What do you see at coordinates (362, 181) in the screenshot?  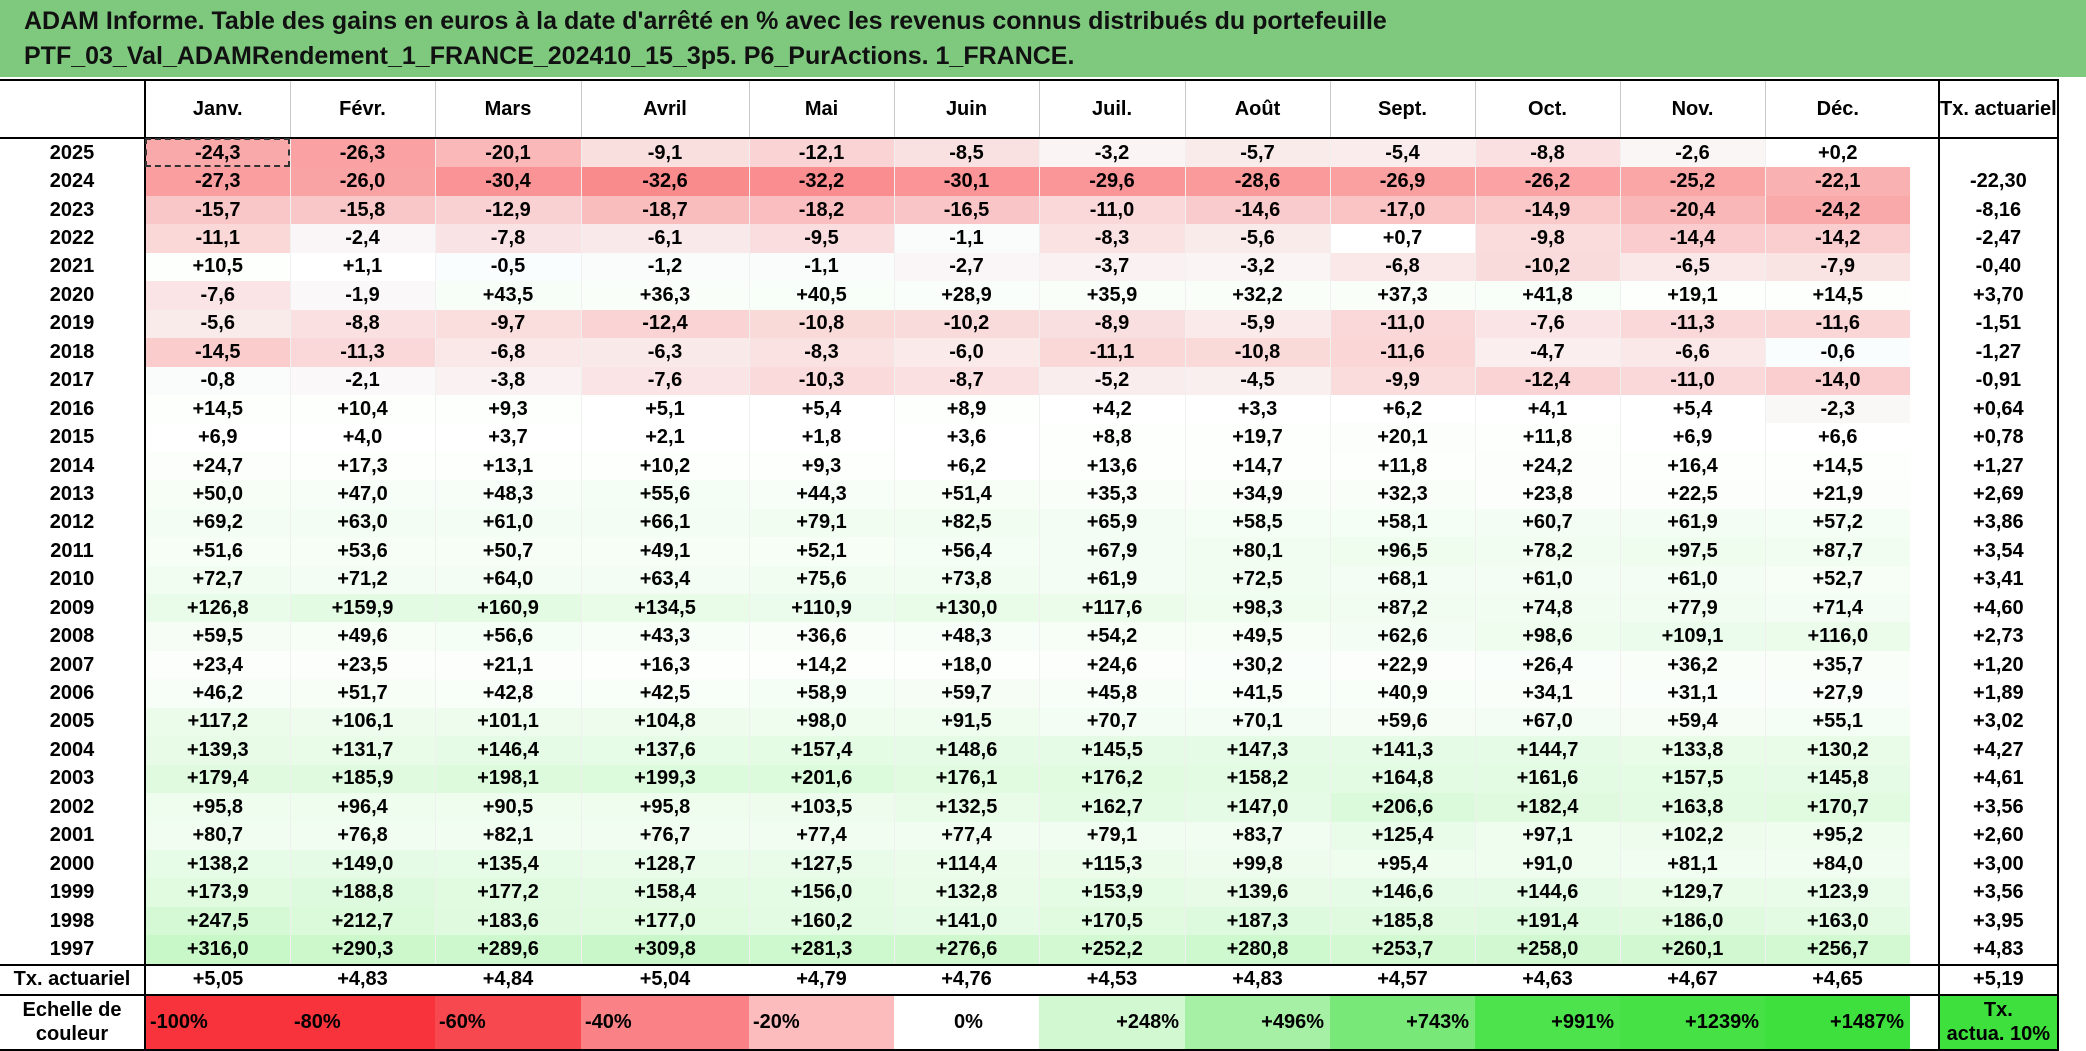 I see `value-cell: -26,0` at bounding box center [362, 181].